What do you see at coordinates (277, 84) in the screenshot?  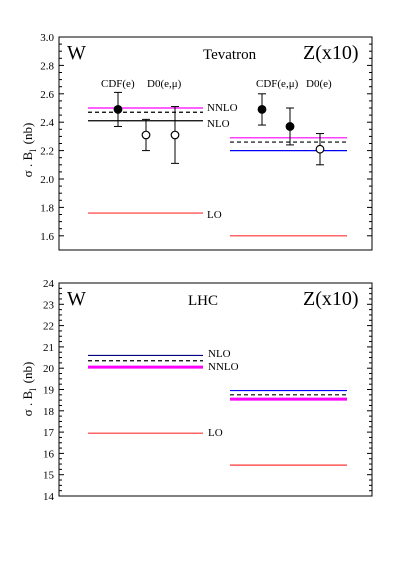 I see `experiment-label-cdf-z: CDF(e,μ)` at bounding box center [277, 84].